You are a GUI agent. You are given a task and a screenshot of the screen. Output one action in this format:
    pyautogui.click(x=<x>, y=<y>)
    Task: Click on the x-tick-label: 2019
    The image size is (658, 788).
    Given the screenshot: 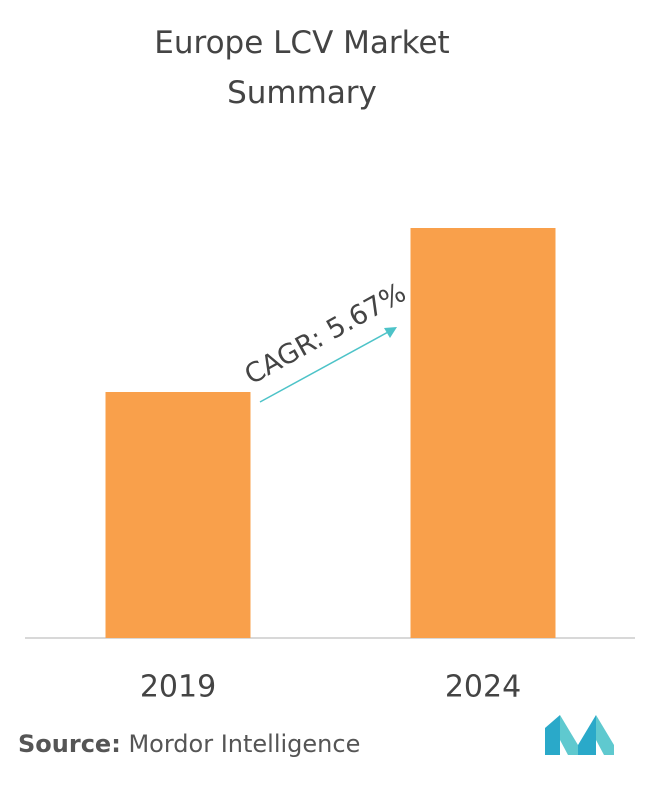 What is the action you would take?
    pyautogui.click(x=178, y=687)
    